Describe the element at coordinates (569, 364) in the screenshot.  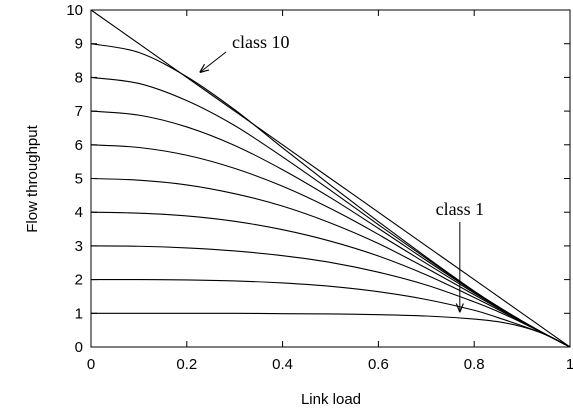
I see `x-tick-label: 1` at that location.